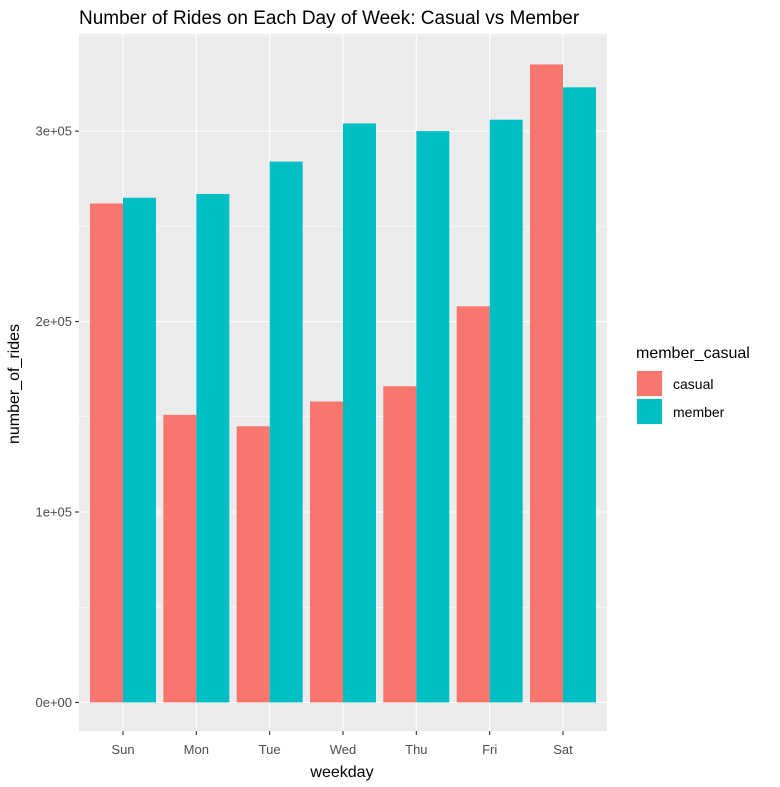  What do you see at coordinates (579, 395) in the screenshot?
I see `bar-member-sat` at bounding box center [579, 395].